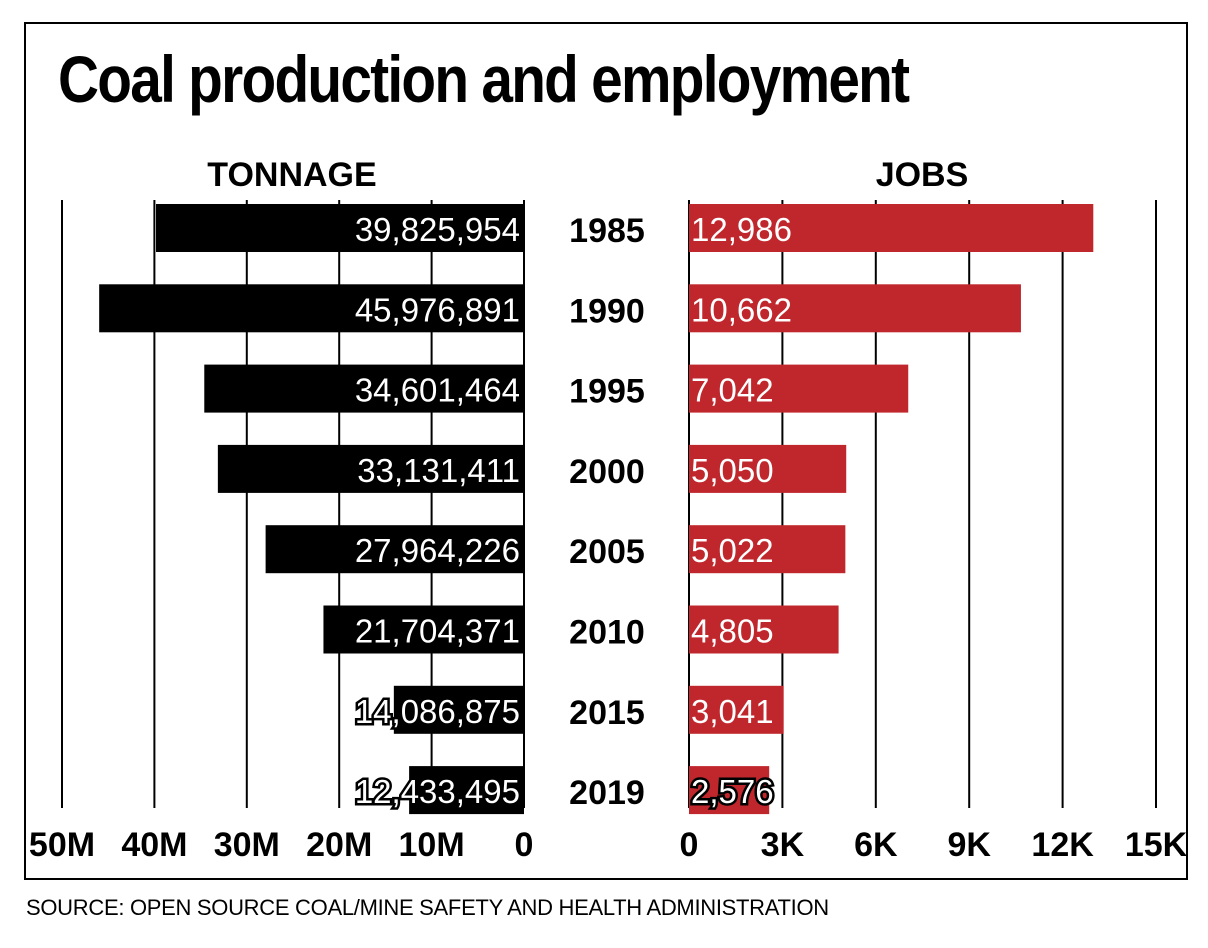  I want to click on jobs-data-label: 5,050, so click(732, 470).